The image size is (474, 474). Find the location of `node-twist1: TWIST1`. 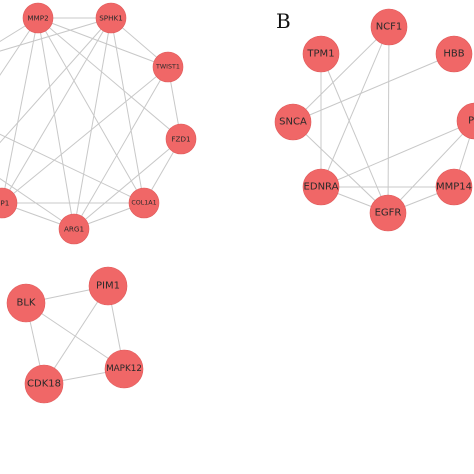

node-twist1: TWIST1 is located at coordinates (168, 67).